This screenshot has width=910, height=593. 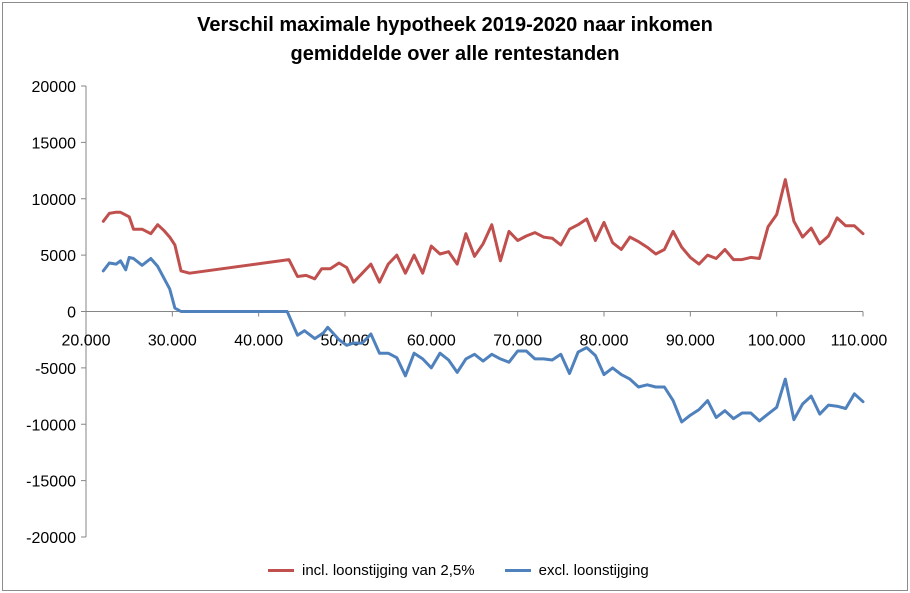 I want to click on legend-item-excl: excl. loonstijging, so click(x=576, y=570).